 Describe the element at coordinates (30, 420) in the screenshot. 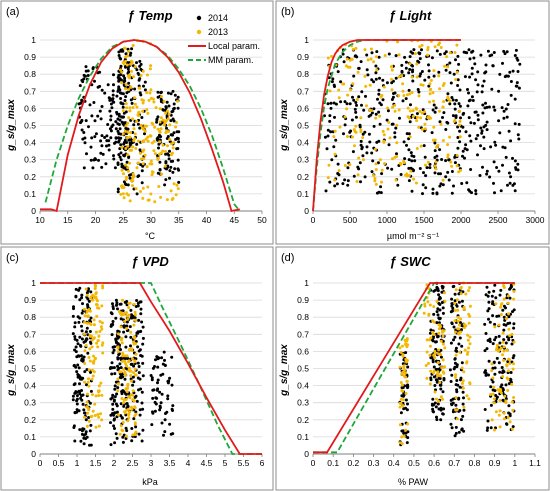

I see `y-tick-label-c: 0.2` at that location.